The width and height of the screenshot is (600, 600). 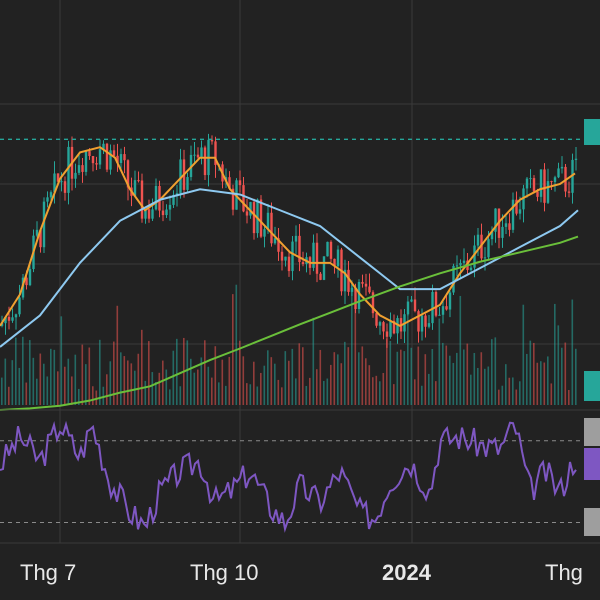 What do you see at coordinates (592, 522) in the screenshot?
I see `rsi-lower-tag` at bounding box center [592, 522].